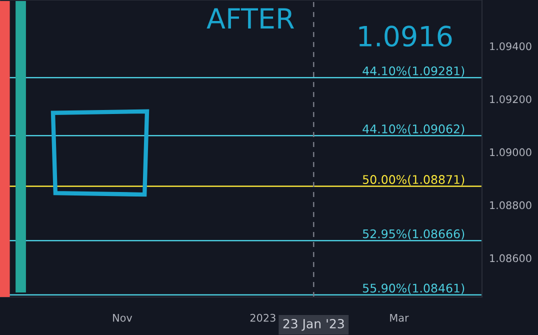 The width and height of the screenshot is (538, 335). I want to click on ref-line-label: 52.95%(1.08666), so click(413, 234).